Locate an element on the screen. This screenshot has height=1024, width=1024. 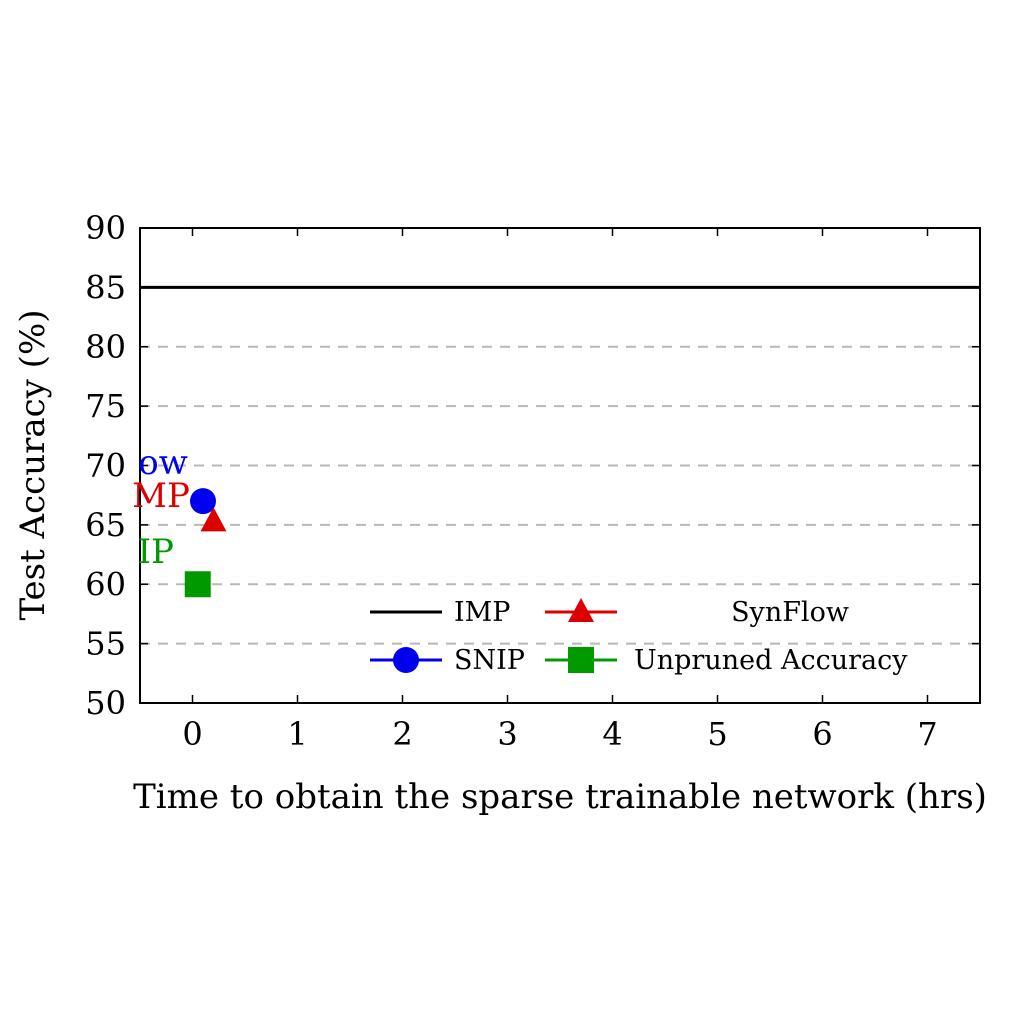
x-tick-label: 4 is located at coordinates (612, 734).